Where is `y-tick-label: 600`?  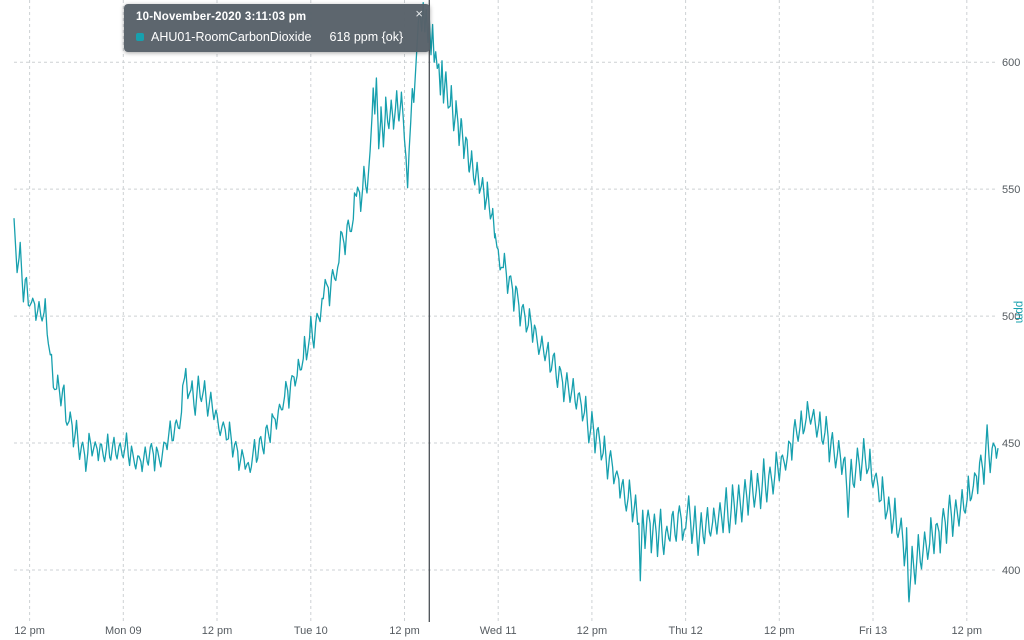
y-tick-label: 600 is located at coordinates (1011, 63).